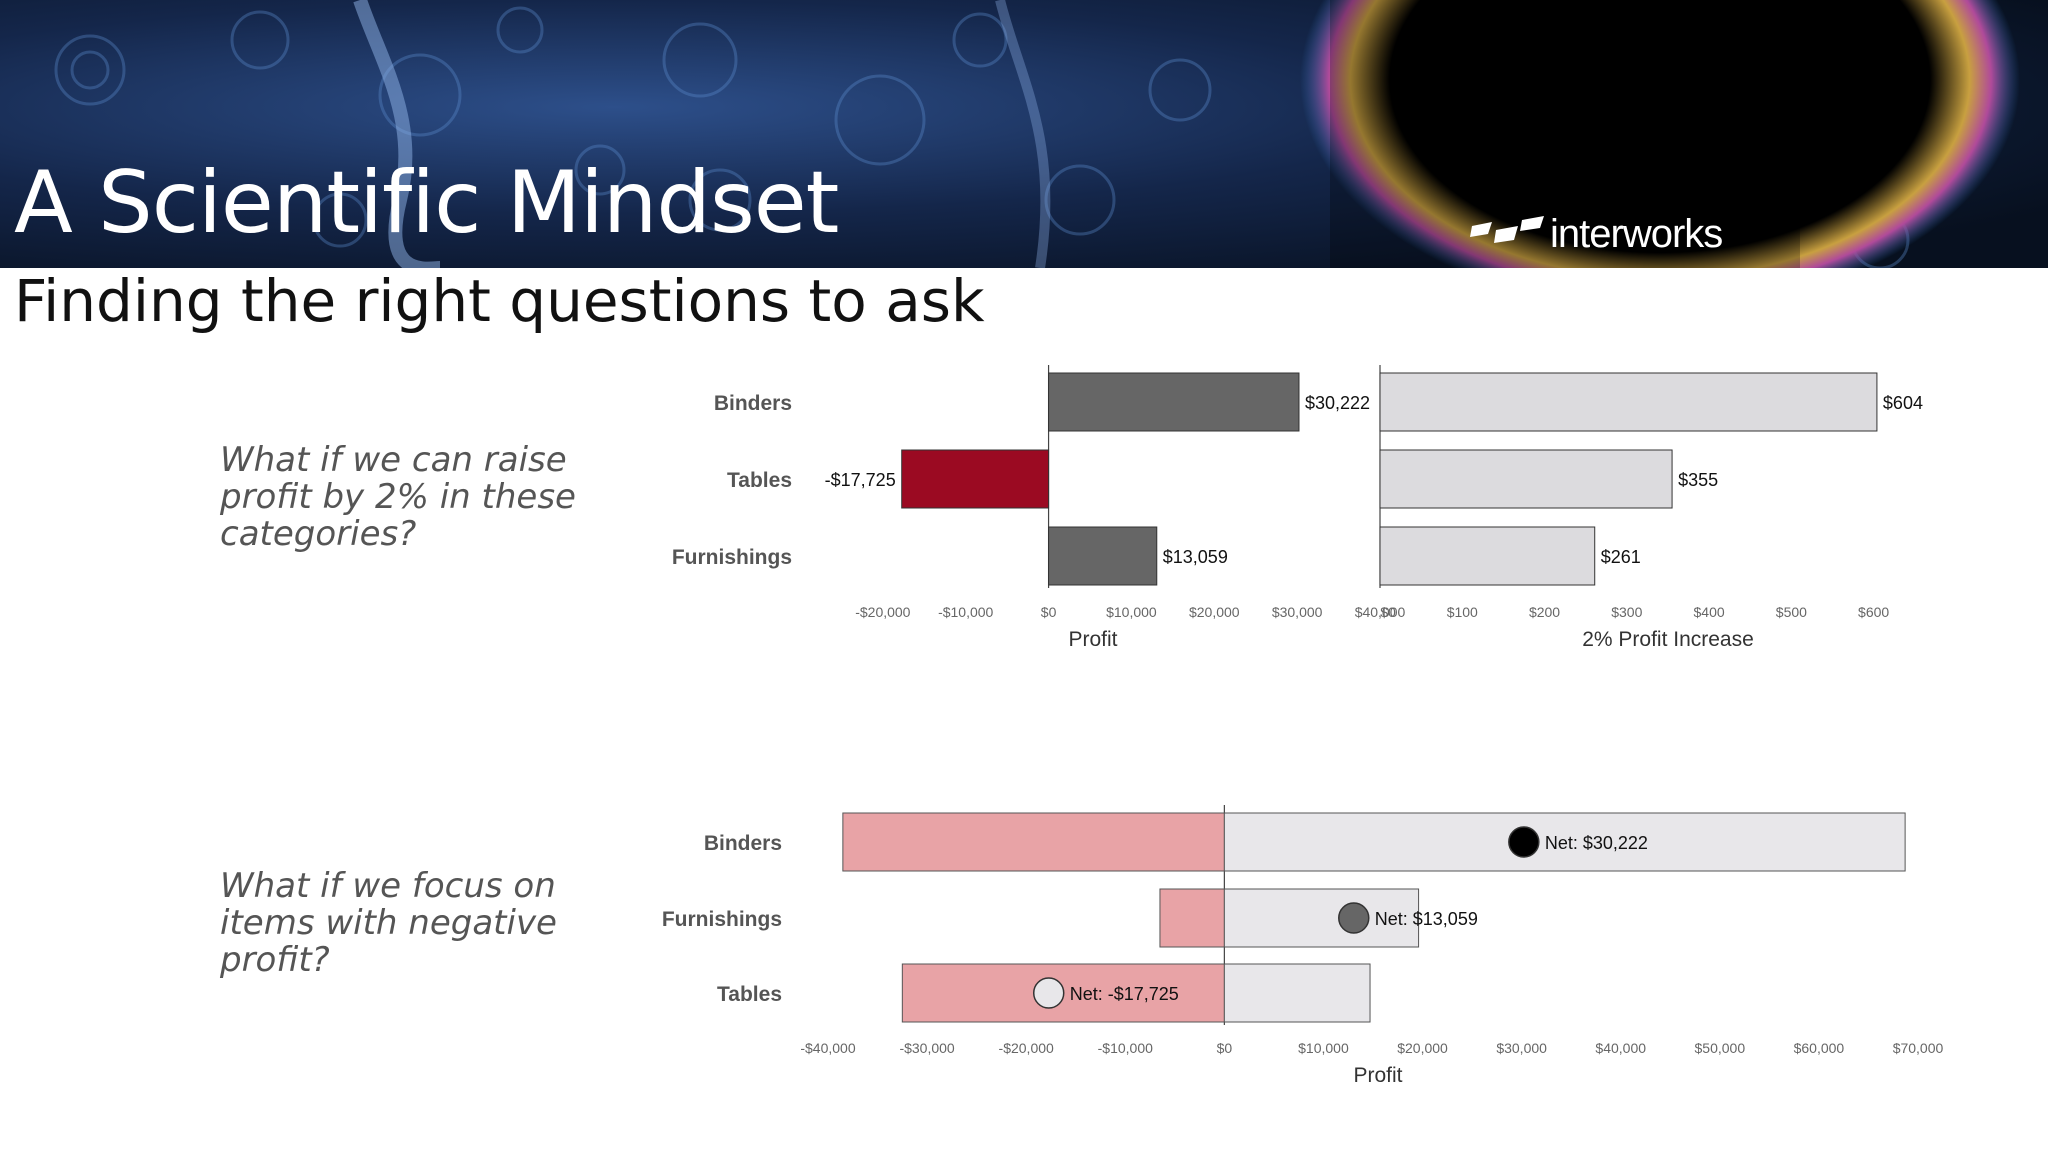 This screenshot has width=2048, height=1152. Describe the element at coordinates (1462, 612) in the screenshot. I see `chart2-tick-label: $100` at that location.